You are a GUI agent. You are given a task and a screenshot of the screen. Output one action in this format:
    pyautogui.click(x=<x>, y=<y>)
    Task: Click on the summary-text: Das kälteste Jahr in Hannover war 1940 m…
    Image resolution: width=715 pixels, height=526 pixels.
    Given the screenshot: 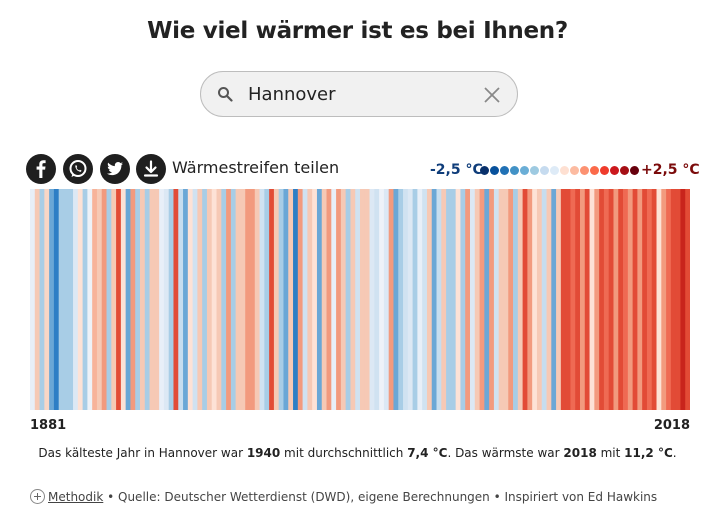 What is the action you would take?
    pyautogui.click(x=357, y=453)
    